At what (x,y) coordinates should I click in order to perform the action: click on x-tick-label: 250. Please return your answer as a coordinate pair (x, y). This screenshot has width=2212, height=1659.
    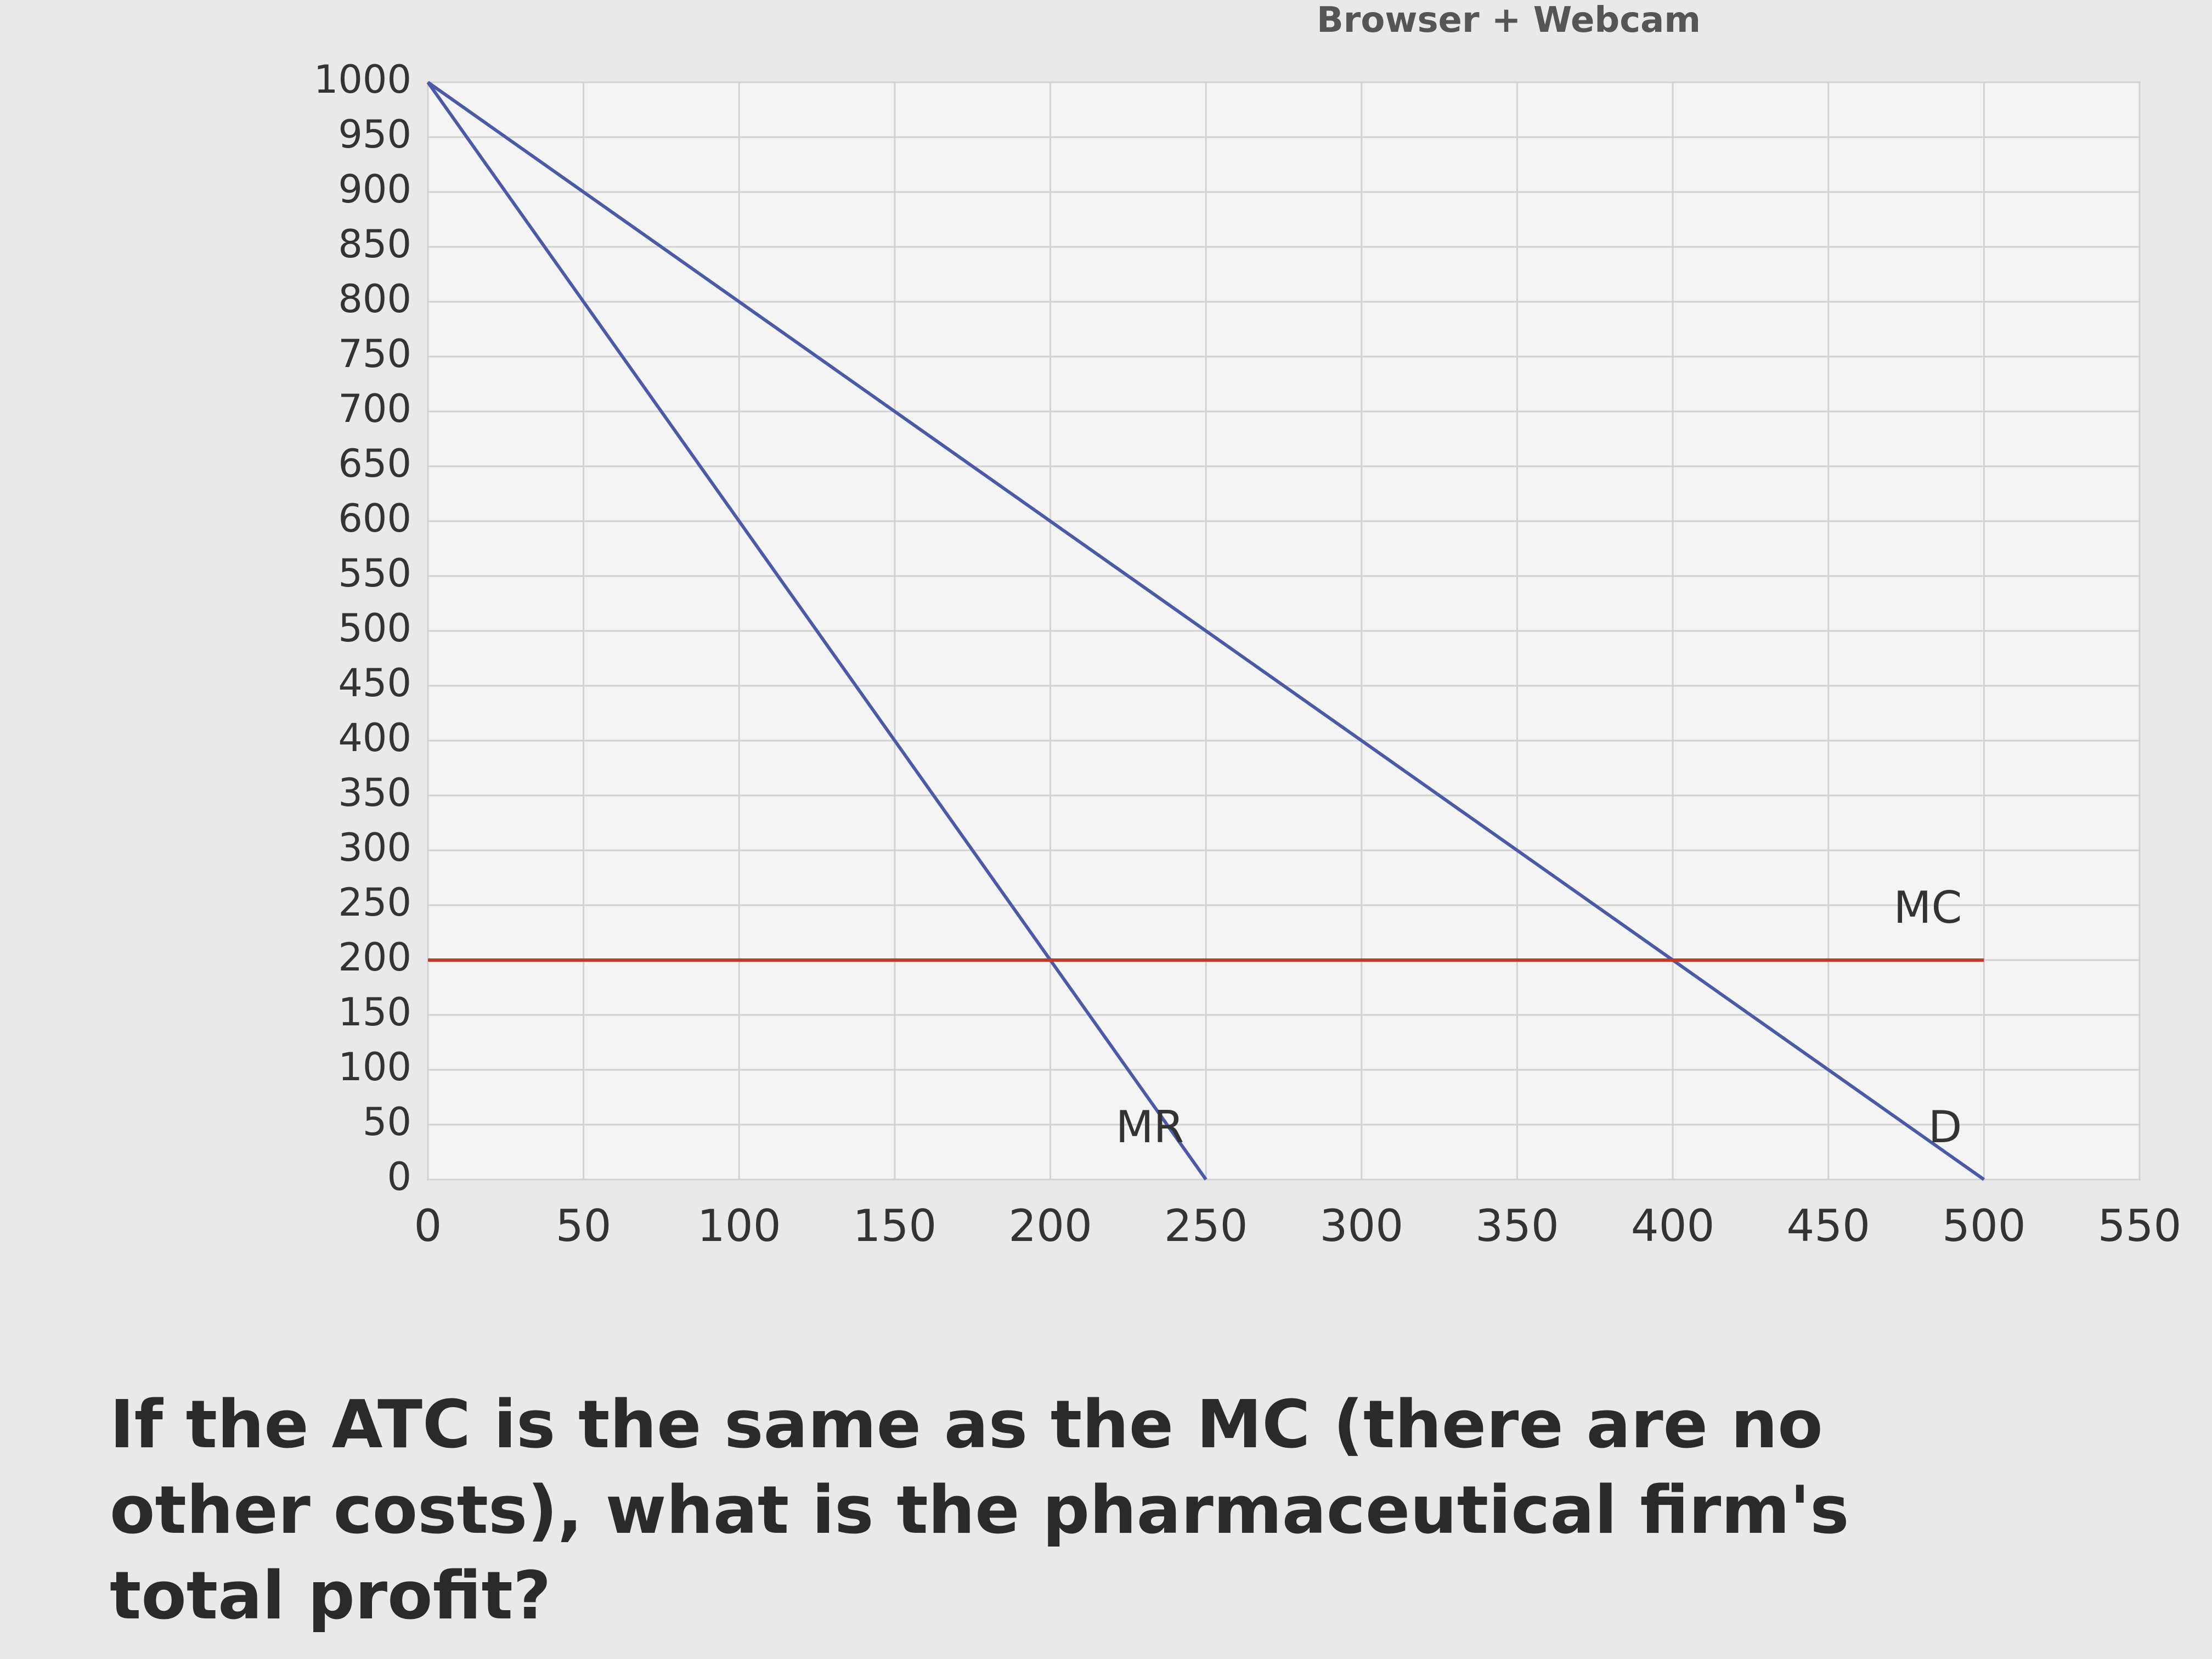
    Looking at the image, I should click on (1206, 1225).